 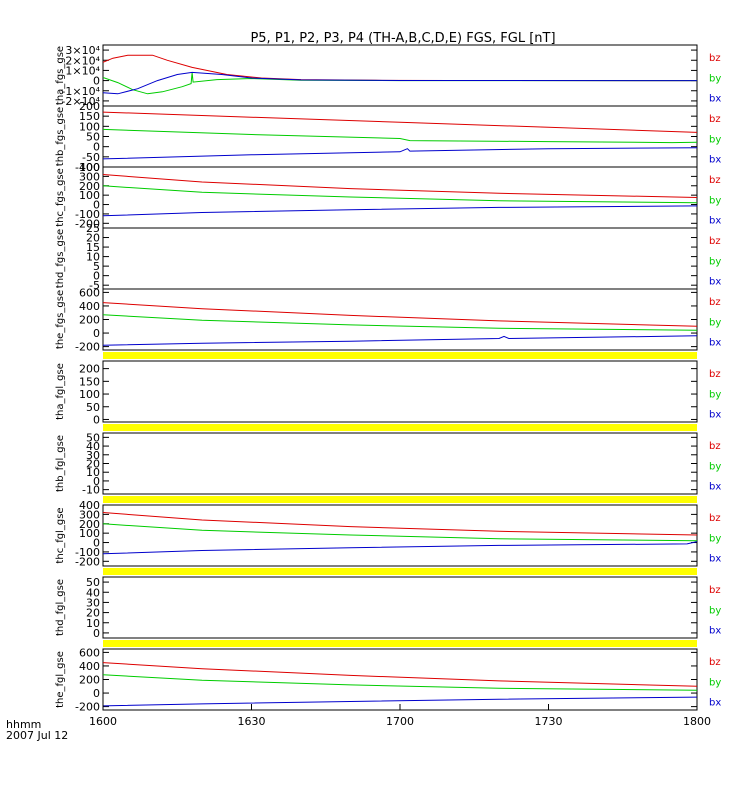 What do you see at coordinates (93, 623) in the screenshot?
I see `y-tick-label: 10` at bounding box center [93, 623].